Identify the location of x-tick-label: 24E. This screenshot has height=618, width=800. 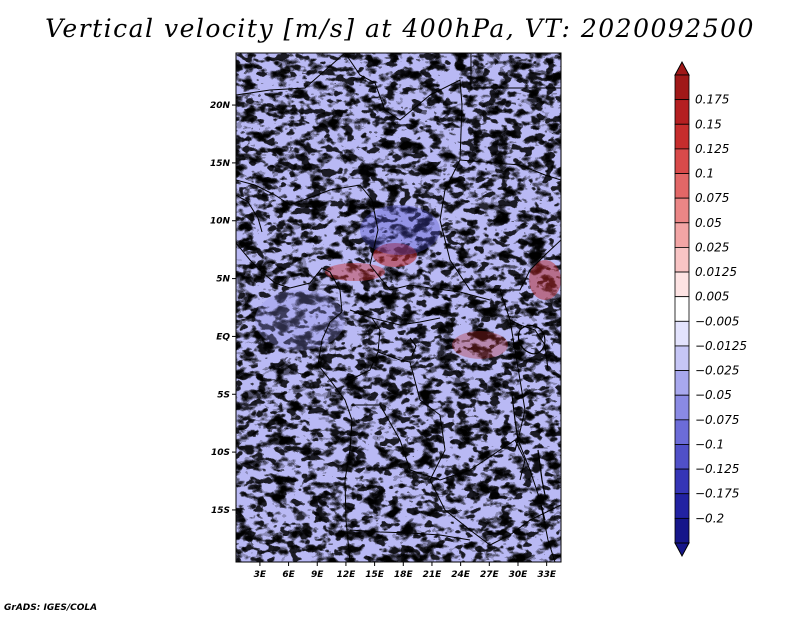
(461, 575).